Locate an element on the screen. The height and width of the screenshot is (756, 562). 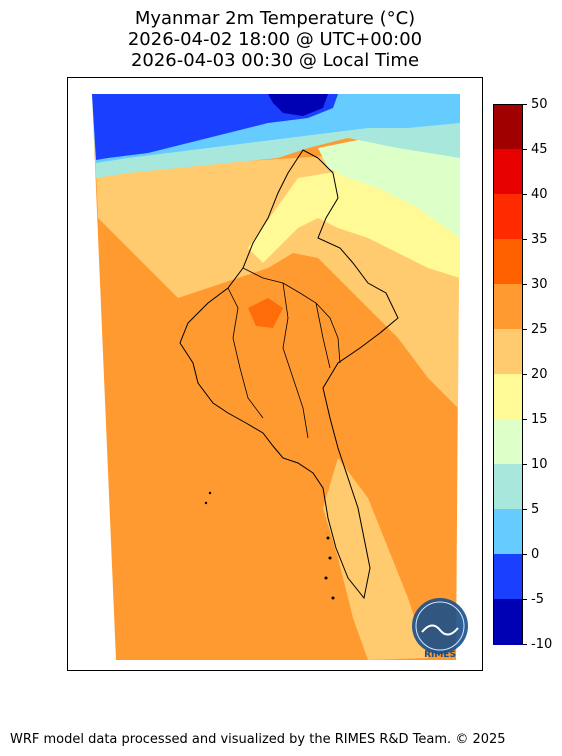
islands is located at coordinates (269, 545).